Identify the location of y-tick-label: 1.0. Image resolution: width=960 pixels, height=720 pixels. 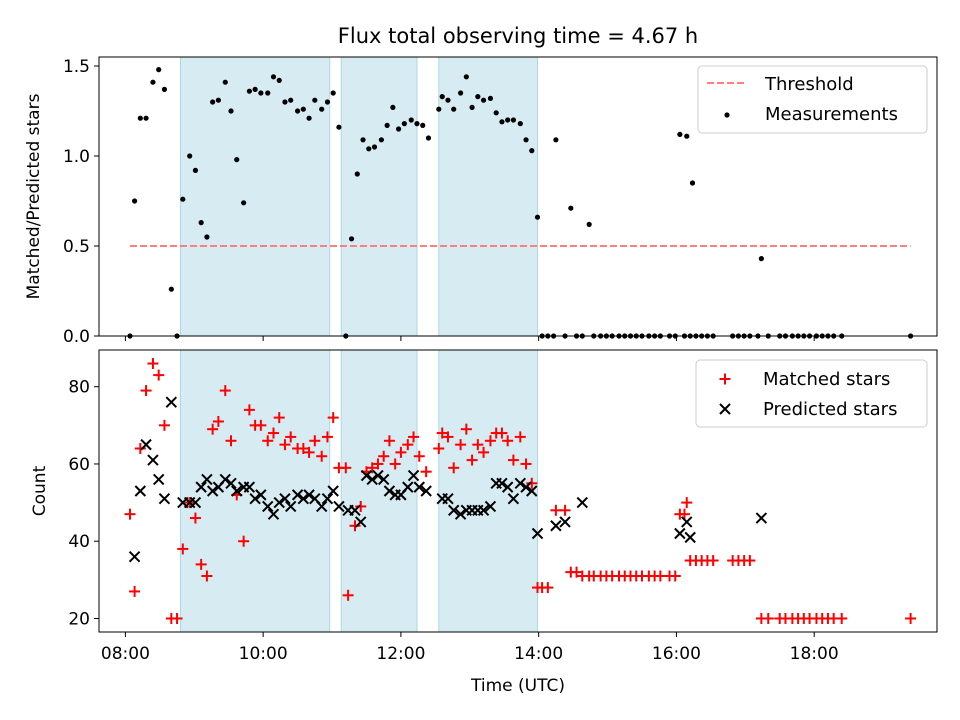
(76, 157).